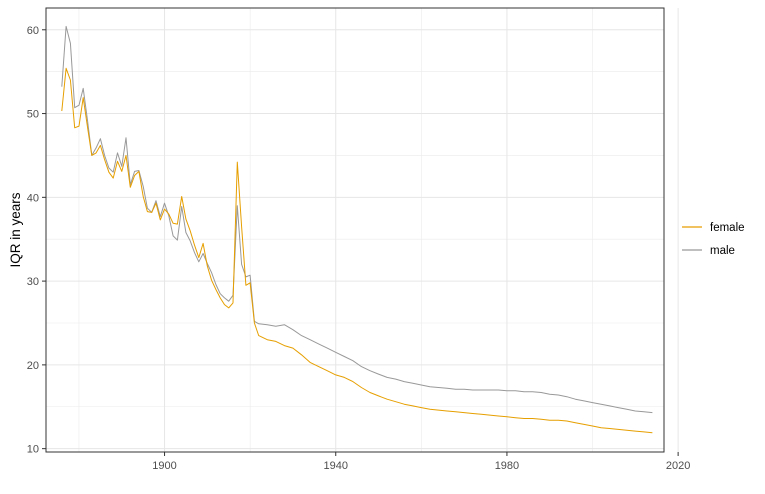 This screenshot has height=494, width=765. Describe the element at coordinates (33, 115) in the screenshot. I see `y-tick-label: 50` at that location.